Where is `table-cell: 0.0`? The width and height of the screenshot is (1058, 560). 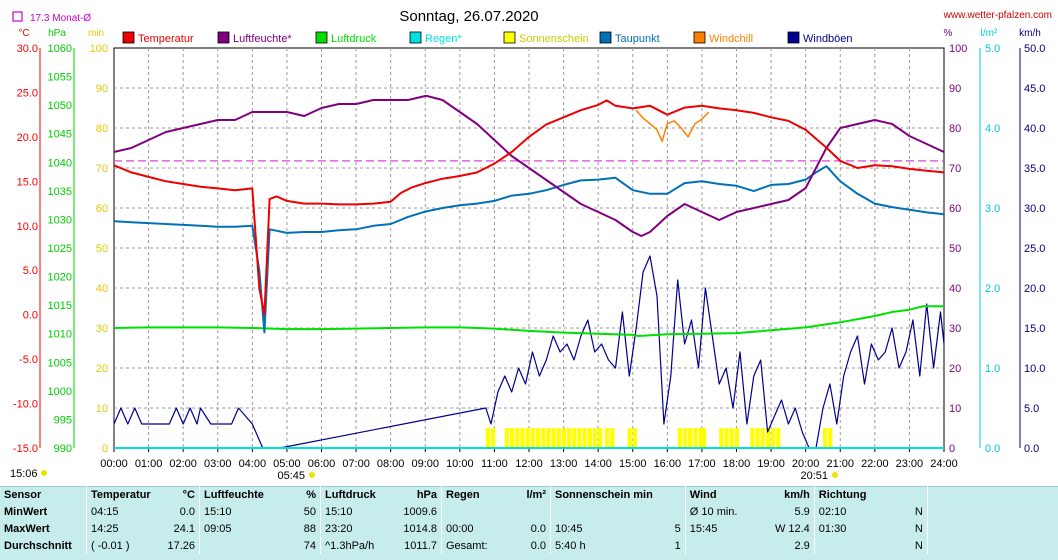
table-cell: 0.0 is located at coordinates (538, 528).